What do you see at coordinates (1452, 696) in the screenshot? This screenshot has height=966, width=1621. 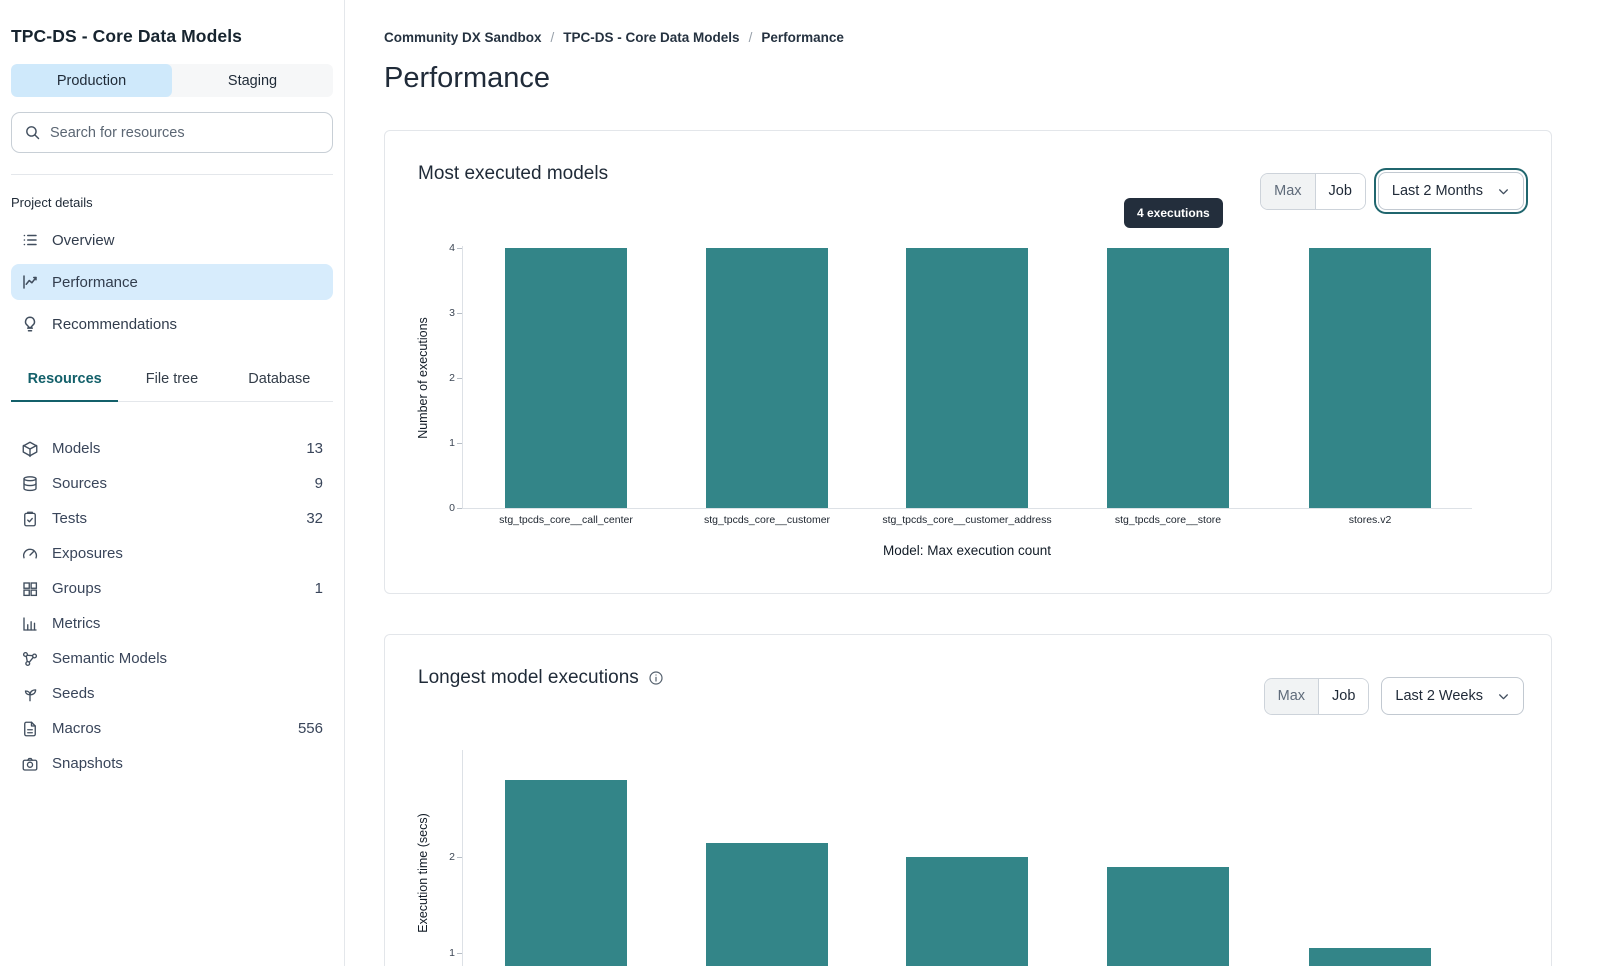 I see `time-range-dropdown: Last 2 Weeks` at bounding box center [1452, 696].